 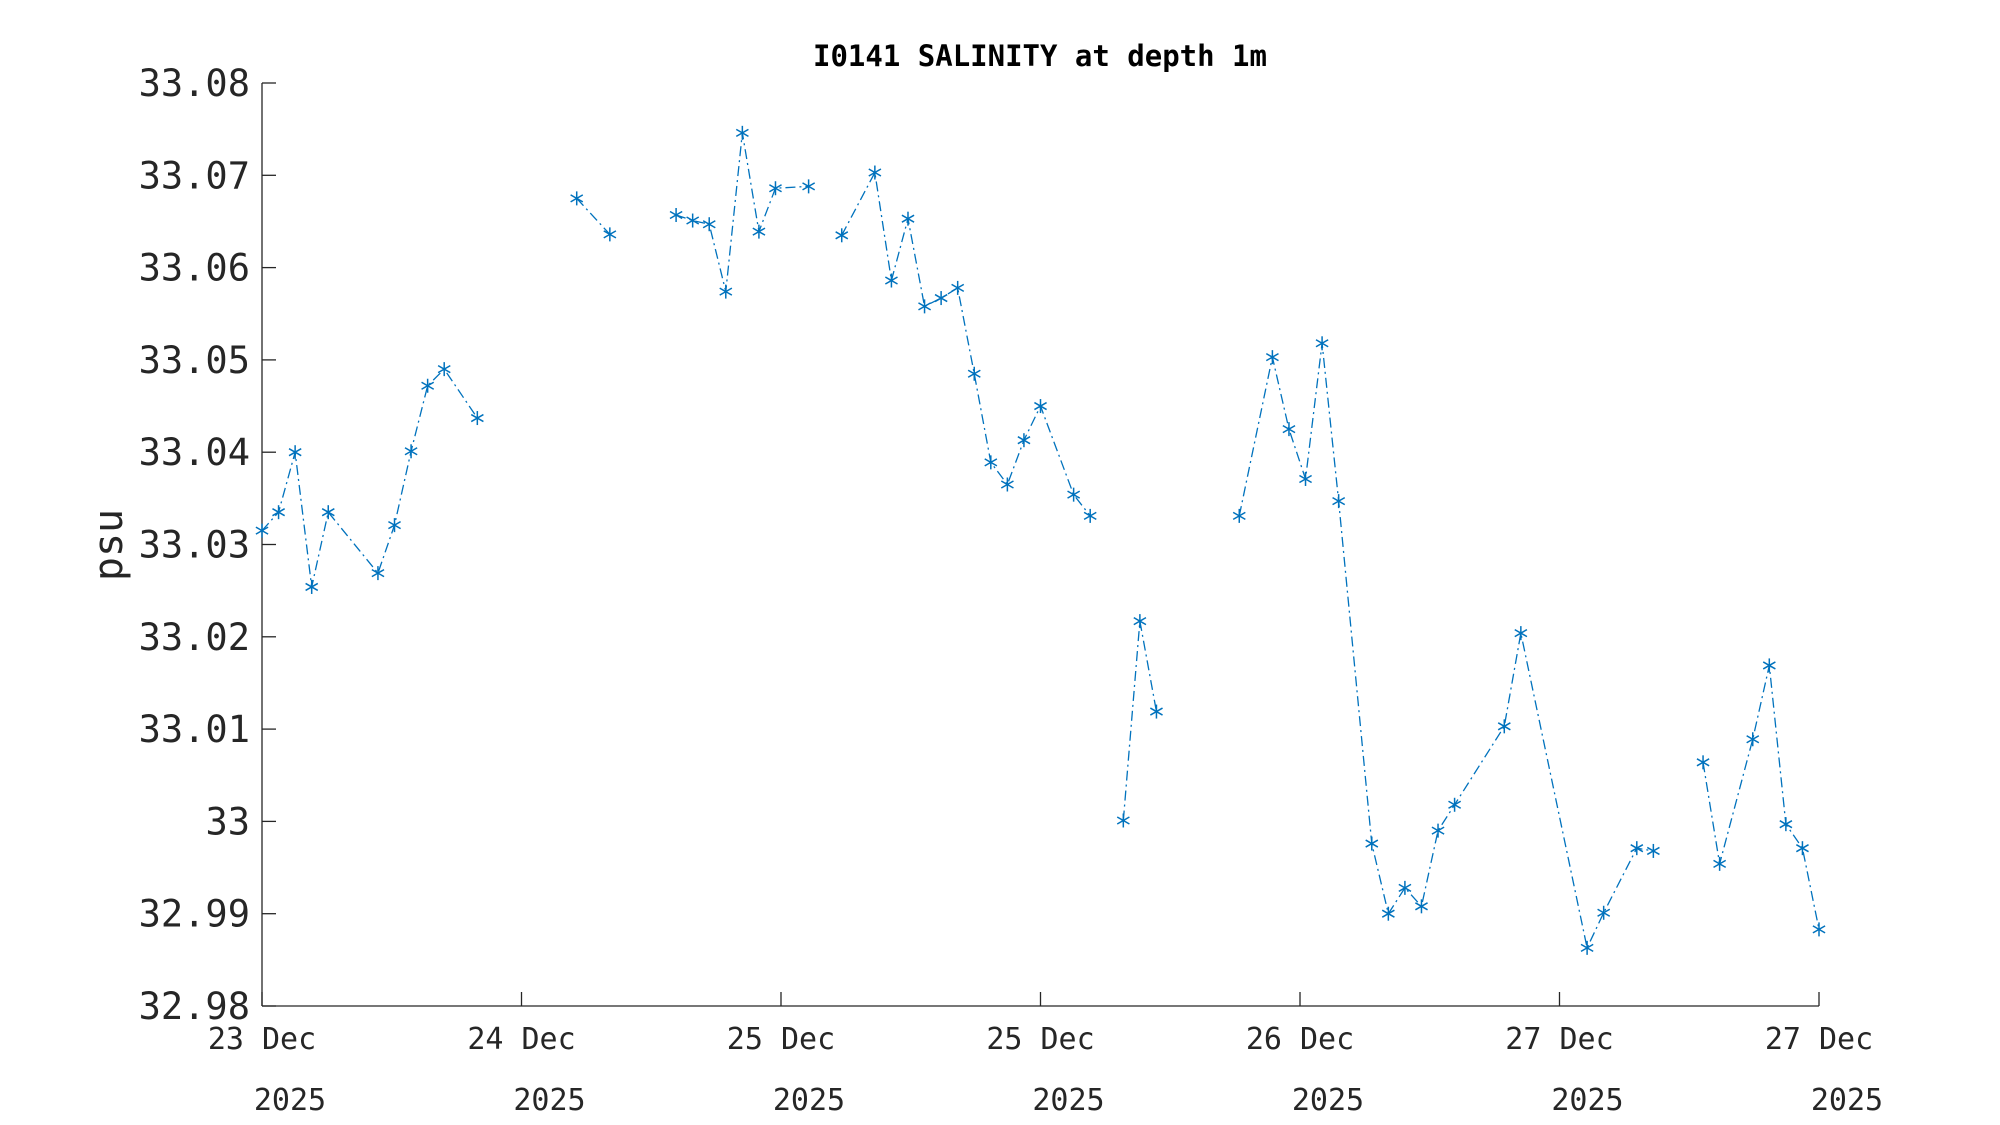 What do you see at coordinates (194, 914) in the screenshot?
I see `y-tick-label: 32.99` at bounding box center [194, 914].